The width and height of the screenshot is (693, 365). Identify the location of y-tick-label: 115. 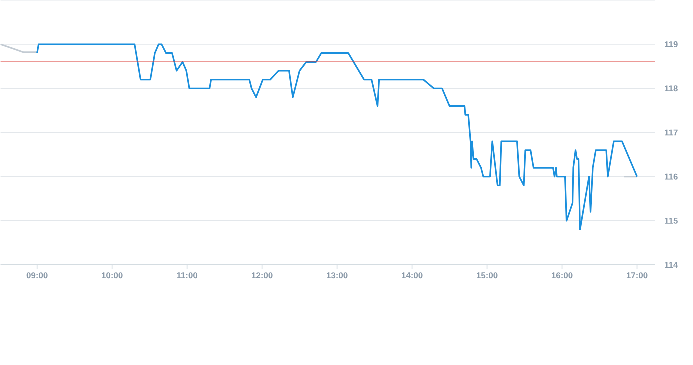
(671, 221).